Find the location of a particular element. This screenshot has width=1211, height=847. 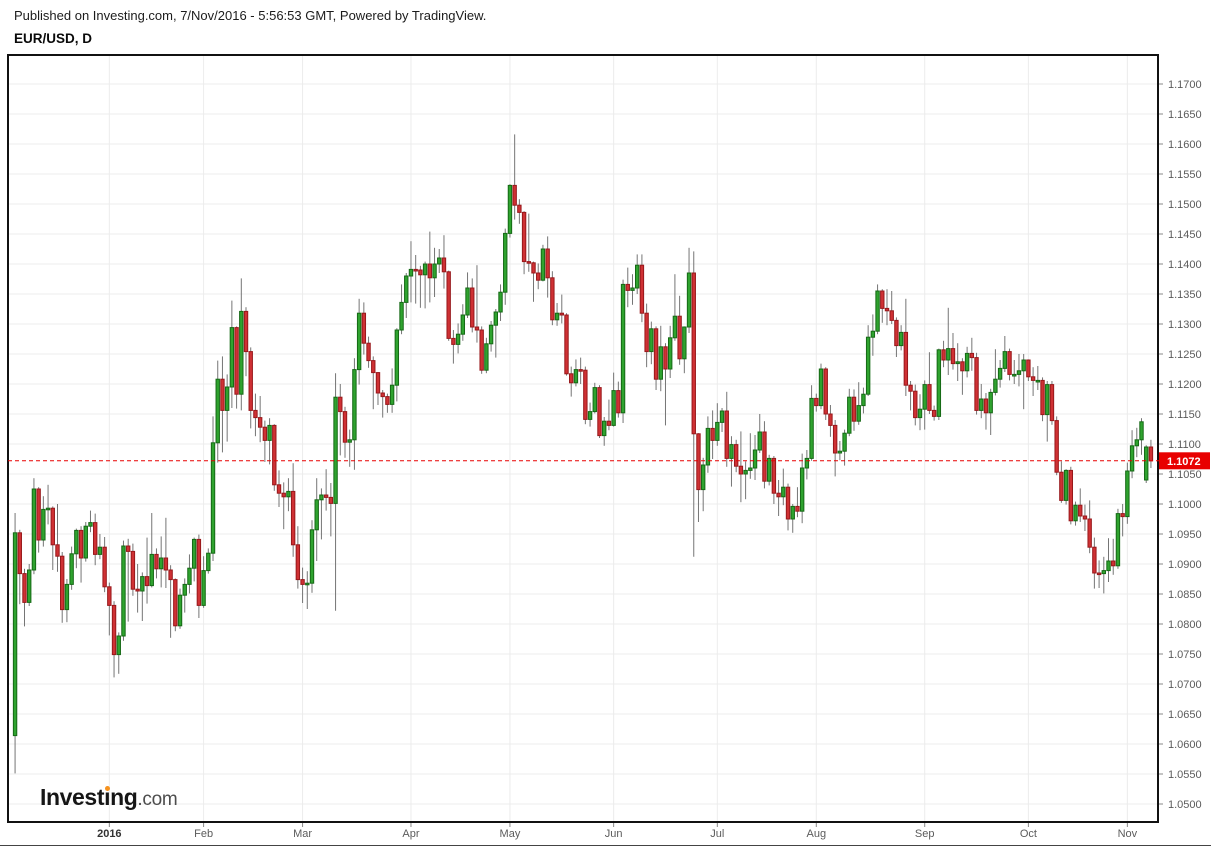

y-axis-label: 1.1550 is located at coordinates (1185, 175).